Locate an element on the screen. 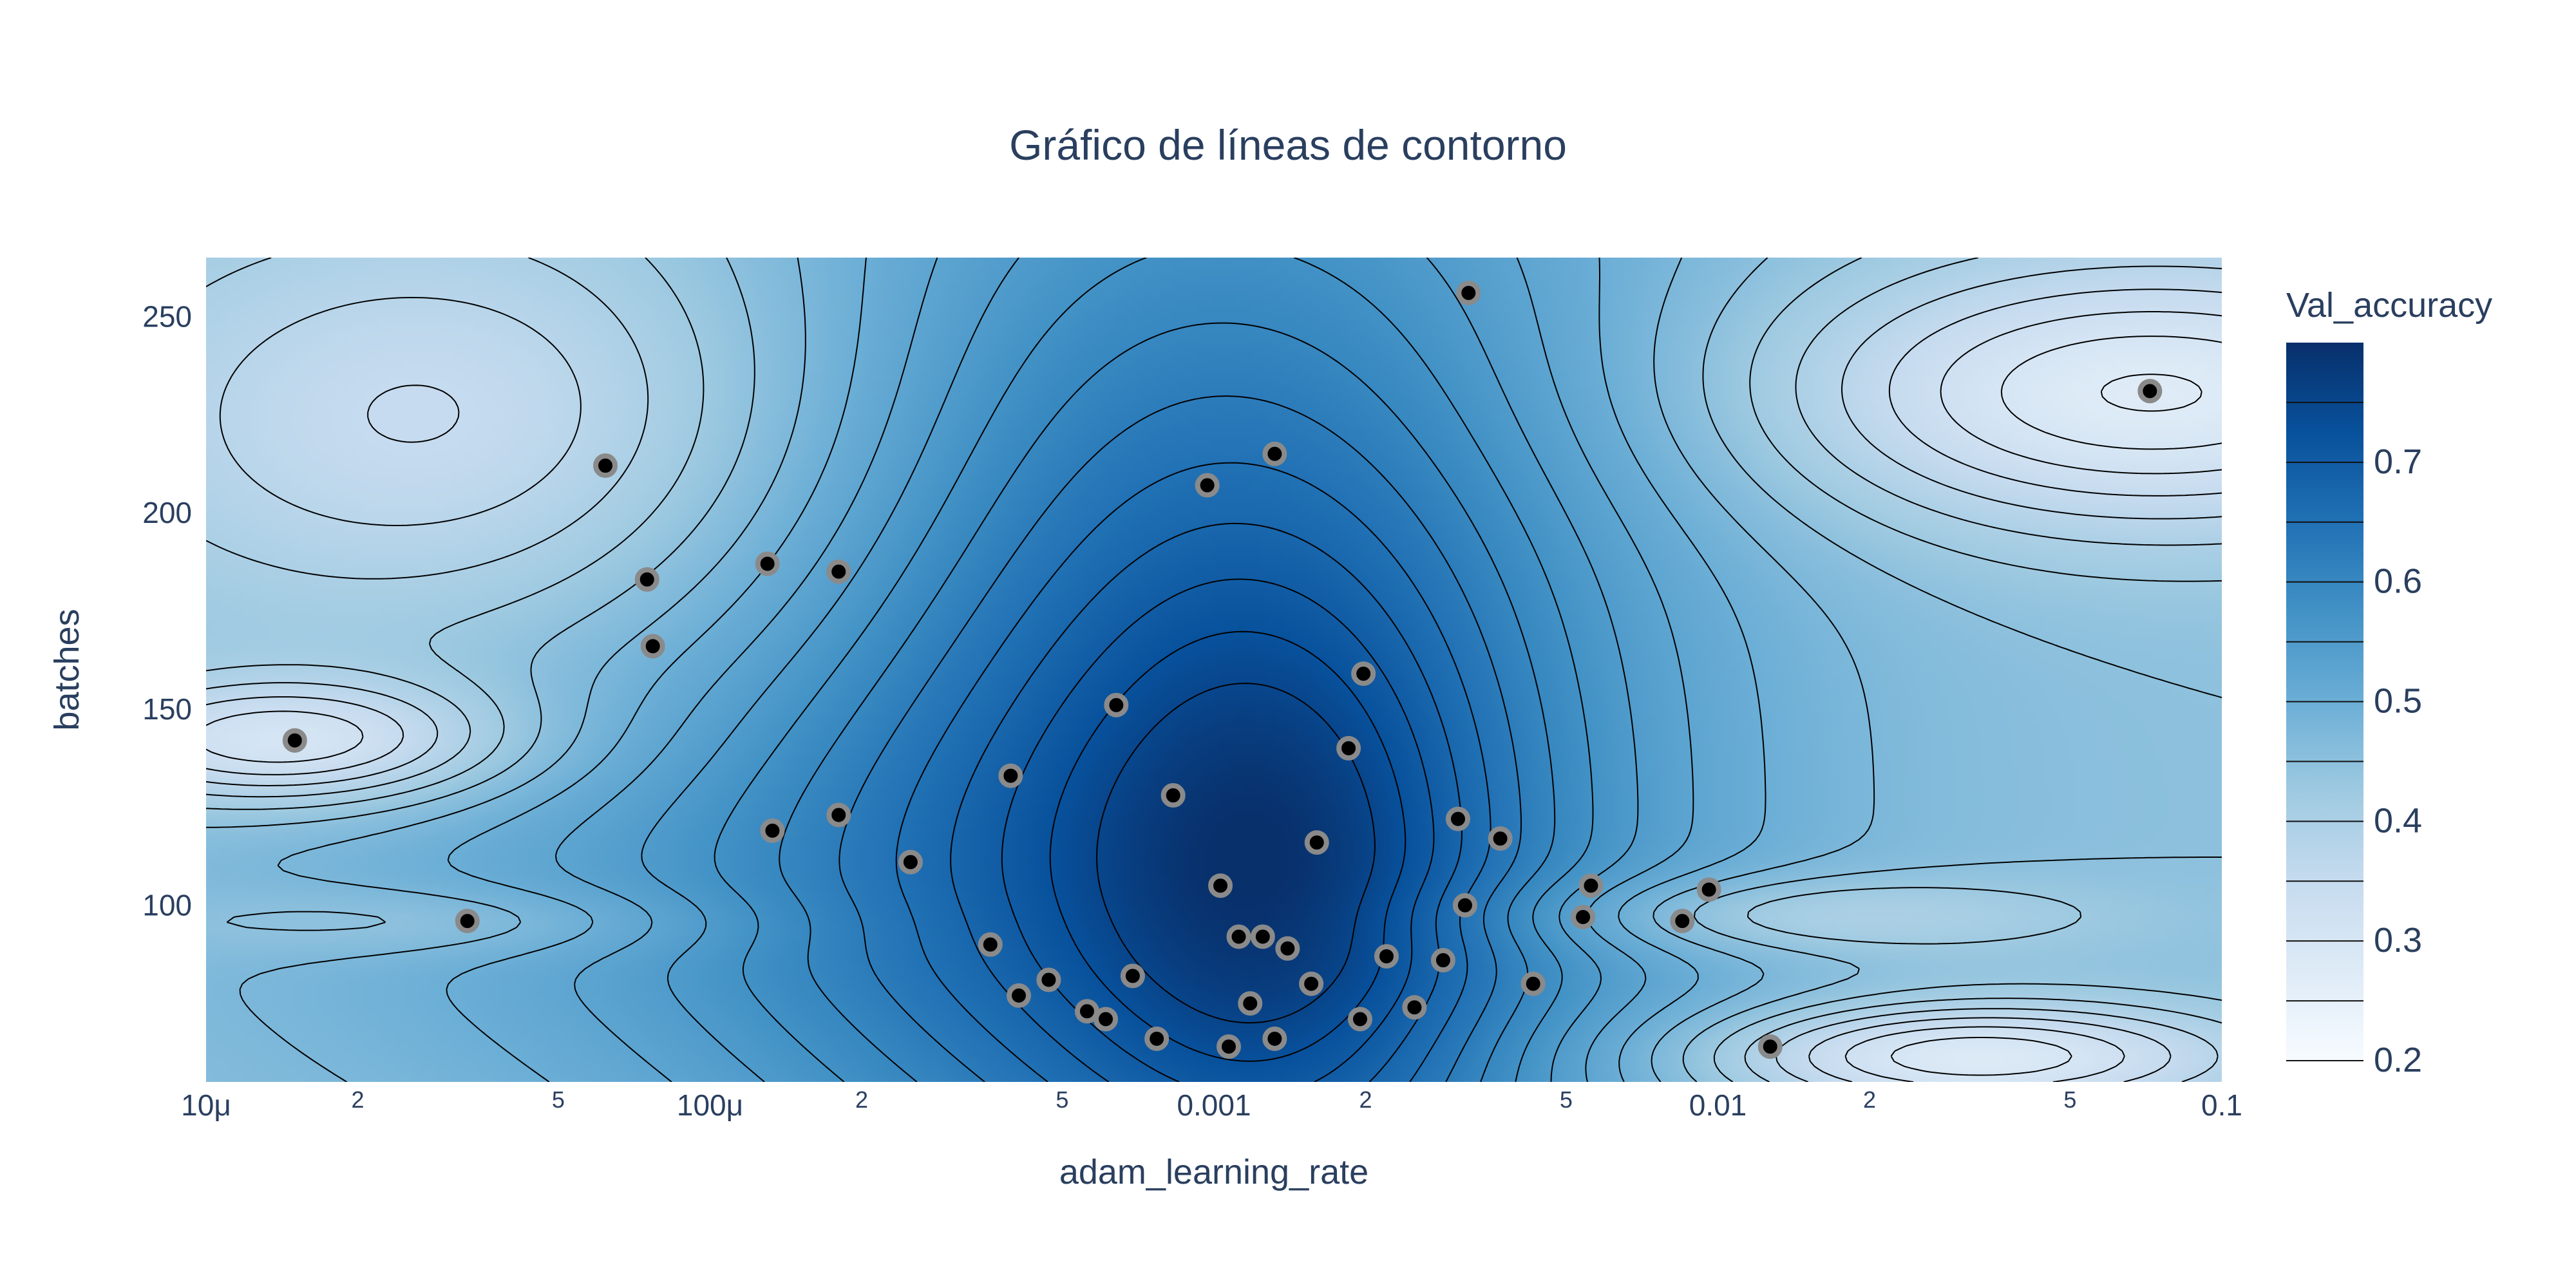 This screenshot has width=2576, height=1288. y-tick-label: 150 is located at coordinates (167, 709).